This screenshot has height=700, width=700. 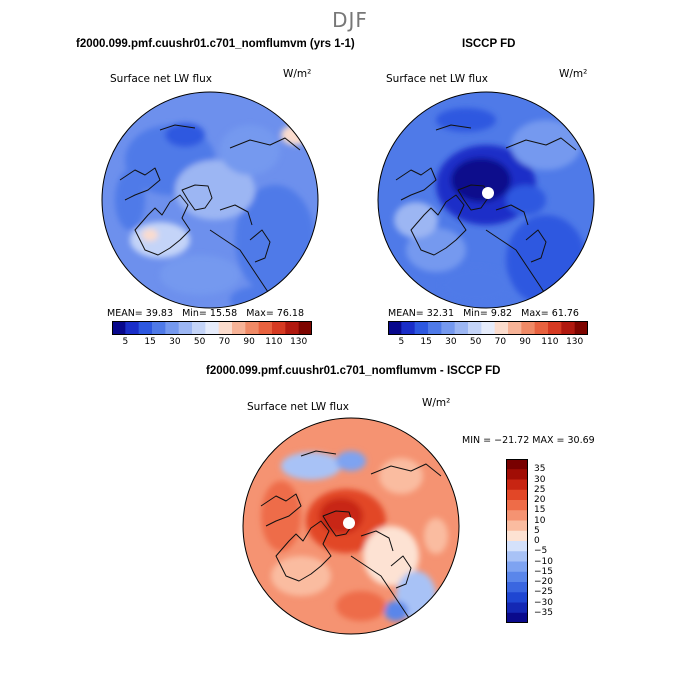 What do you see at coordinates (501, 313) in the screenshot?
I see `panel2-min: 9.82` at bounding box center [501, 313].